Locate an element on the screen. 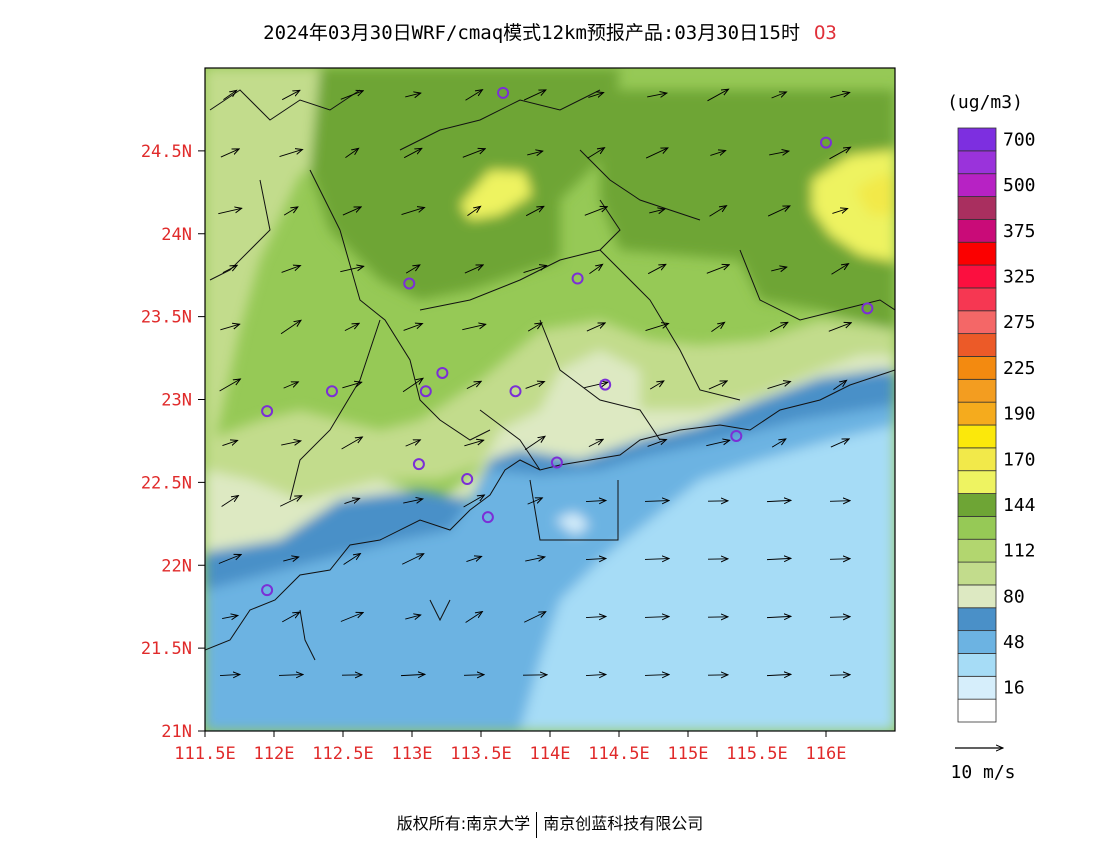  colorbar-label: 170 is located at coordinates (1019, 459).